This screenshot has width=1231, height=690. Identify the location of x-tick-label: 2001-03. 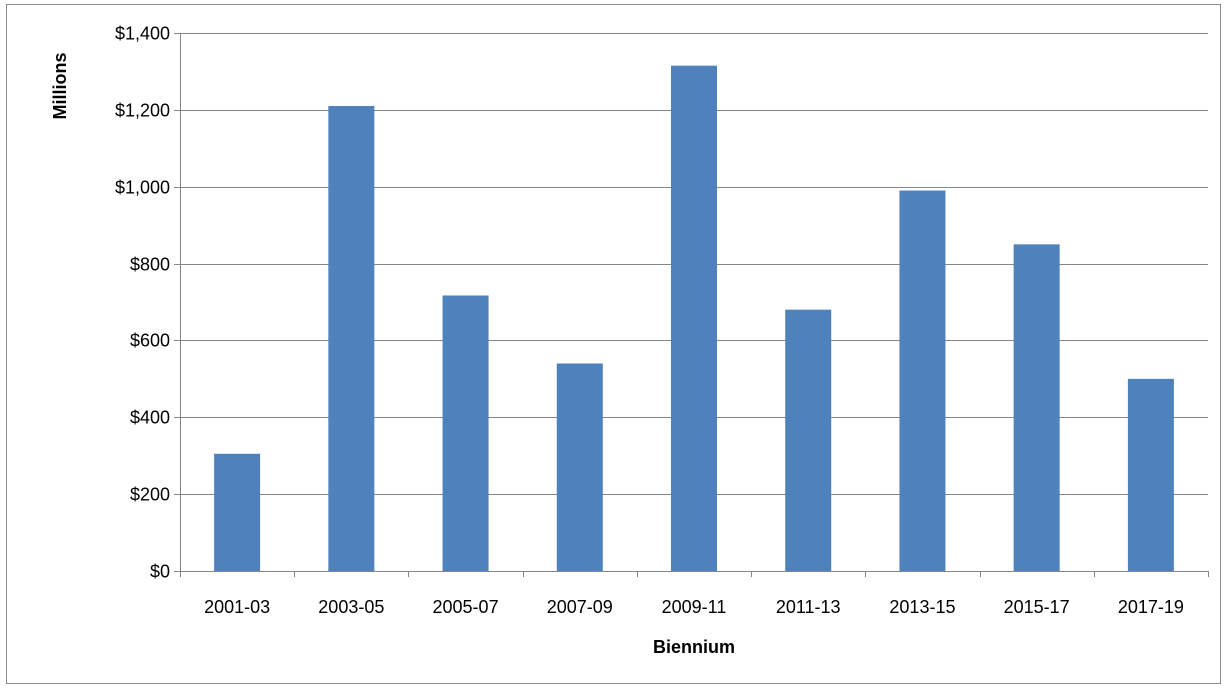
(237, 607).